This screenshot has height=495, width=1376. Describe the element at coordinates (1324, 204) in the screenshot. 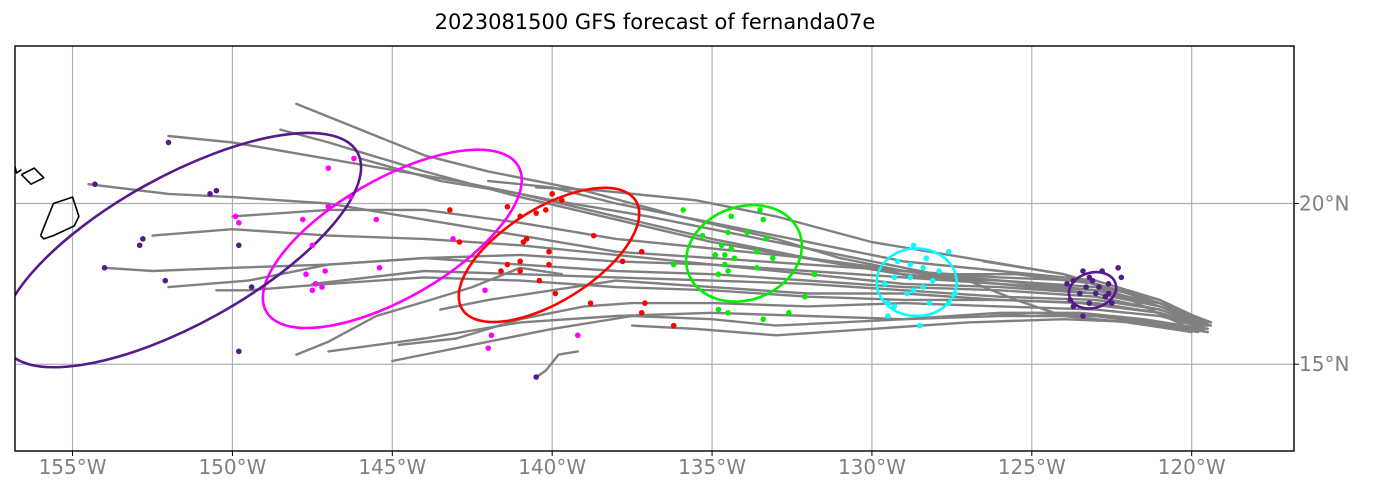

I see `y-tick-label: 20°N` at that location.